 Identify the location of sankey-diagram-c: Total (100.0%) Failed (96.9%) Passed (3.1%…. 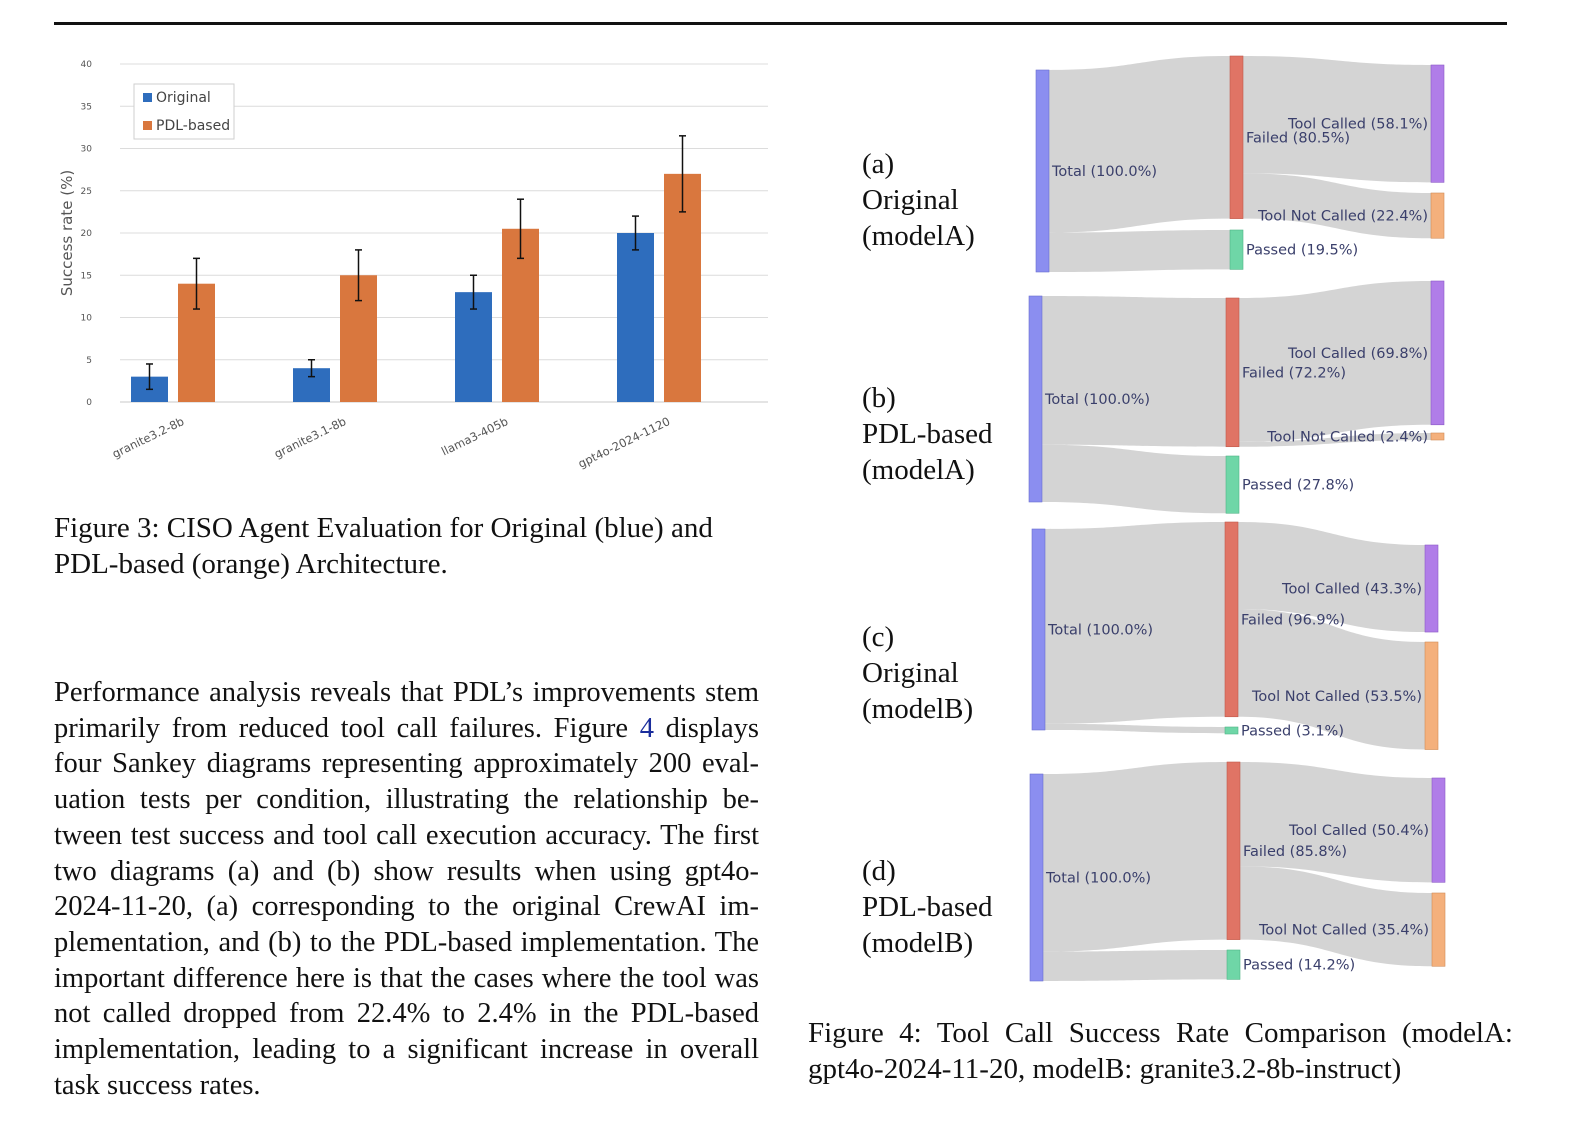
(1235, 635).